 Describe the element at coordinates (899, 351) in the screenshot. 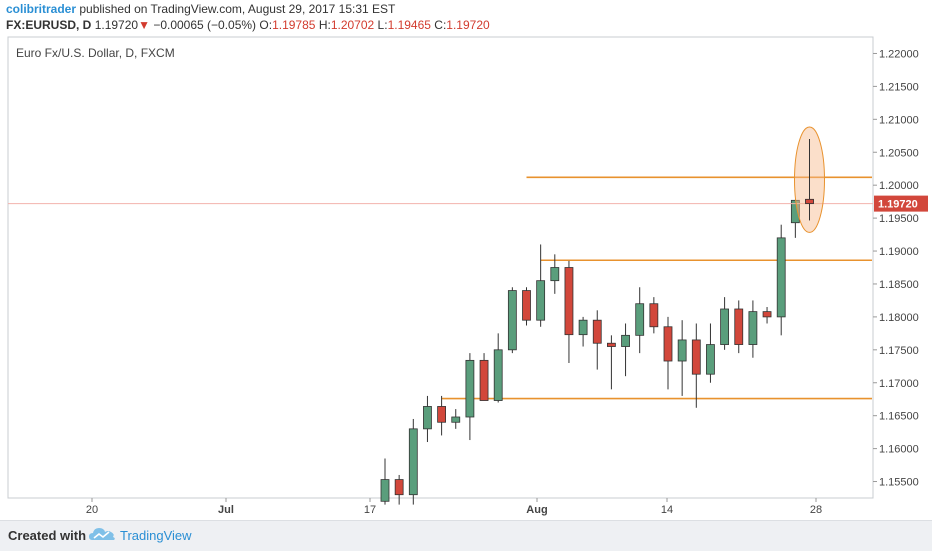

I see `y-tick-label: 1.17500` at that location.